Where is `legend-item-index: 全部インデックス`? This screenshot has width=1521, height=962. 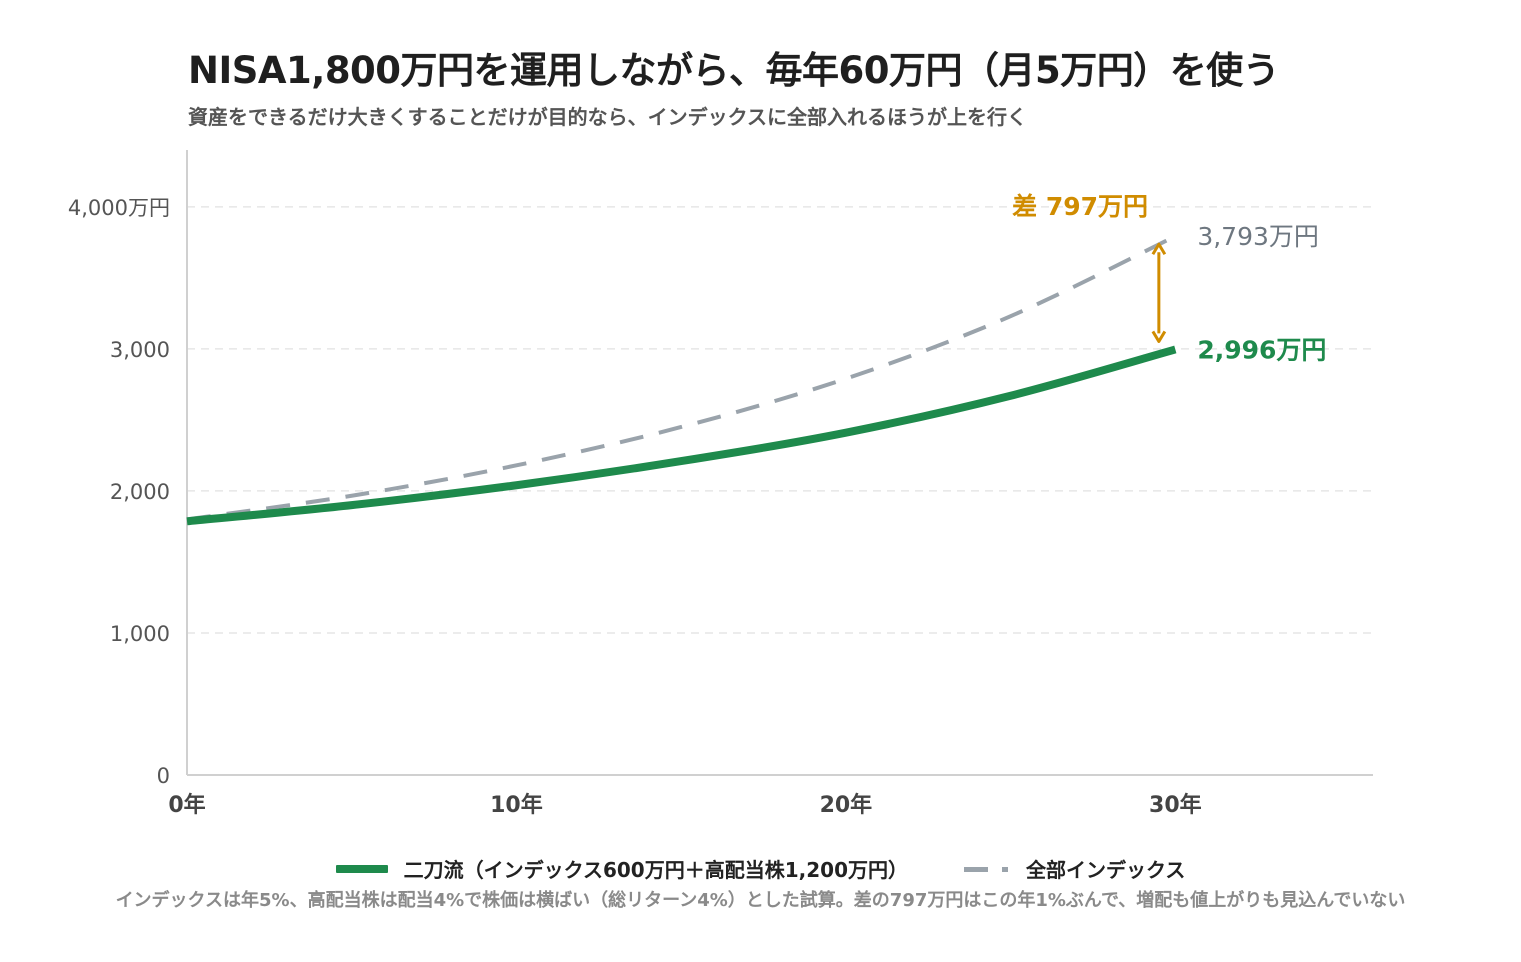
legend-item-index: 全部インデックス is located at coordinates (1074, 868).